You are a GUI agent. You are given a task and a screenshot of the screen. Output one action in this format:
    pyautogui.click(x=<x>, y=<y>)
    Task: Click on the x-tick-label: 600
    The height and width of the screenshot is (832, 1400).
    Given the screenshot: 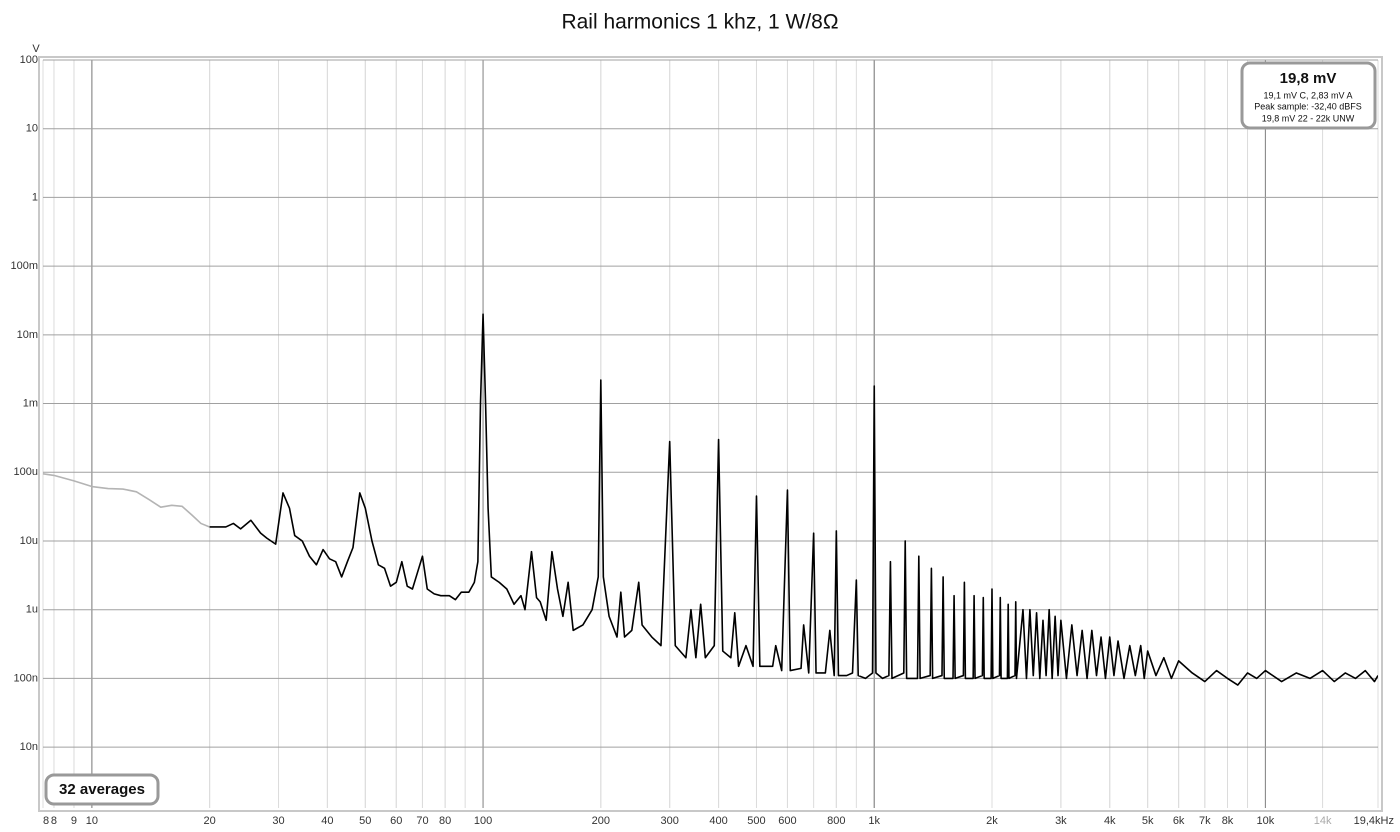 What is the action you would take?
    pyautogui.click(x=787, y=821)
    